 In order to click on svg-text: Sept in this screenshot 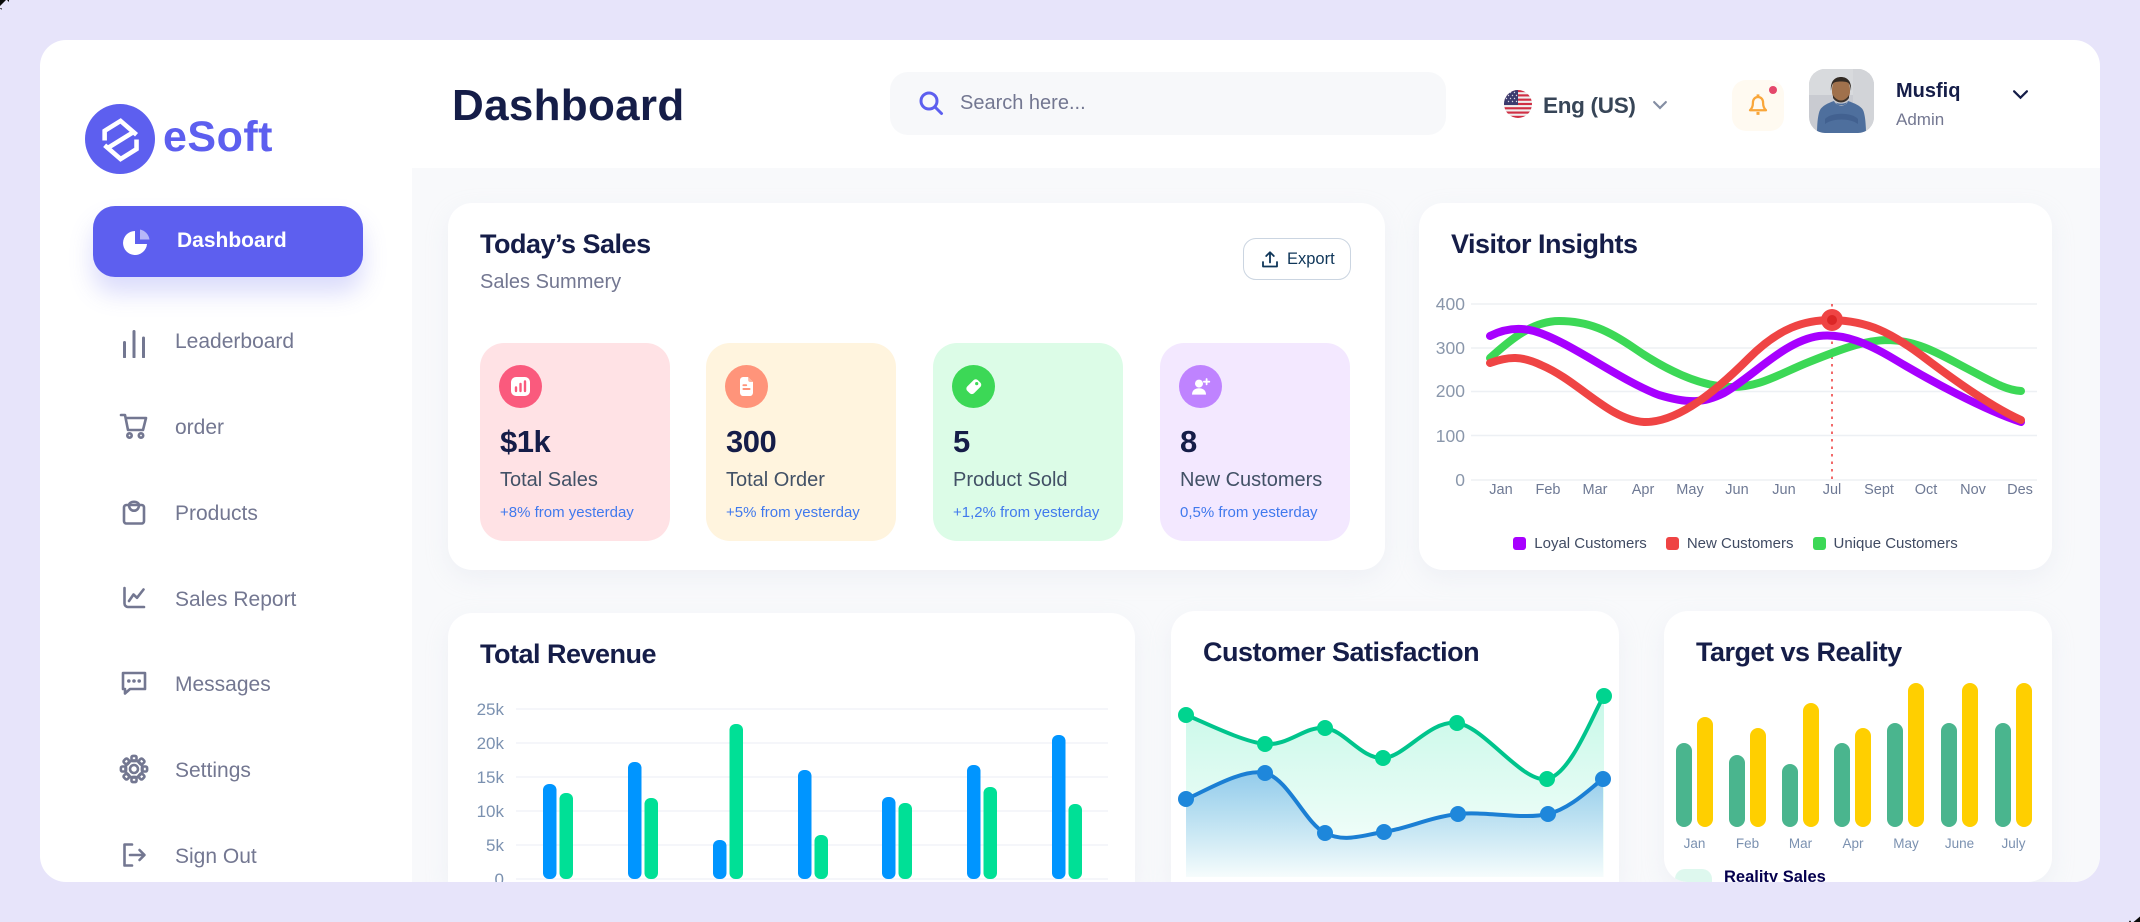, I will do `click(1879, 490)`.